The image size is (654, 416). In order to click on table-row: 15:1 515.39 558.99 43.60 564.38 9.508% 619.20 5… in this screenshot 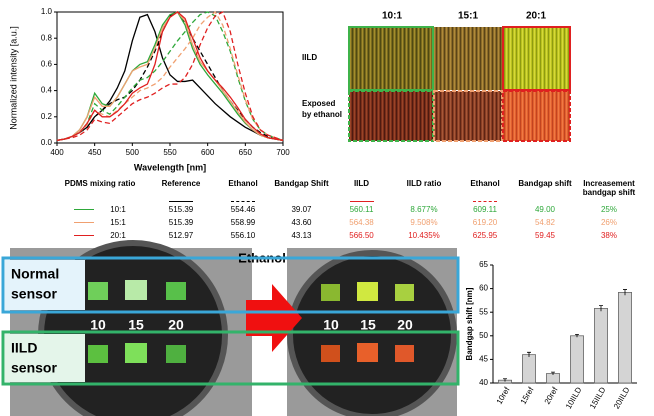, I will do `click(347, 222)`.